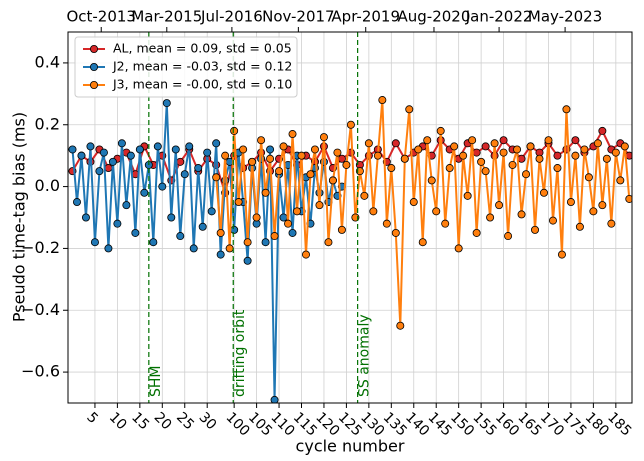 The width and height of the screenshot is (644, 461). What do you see at coordinates (240, 353) in the screenshot?
I see `event-label: drifting orbit` at bounding box center [240, 353].